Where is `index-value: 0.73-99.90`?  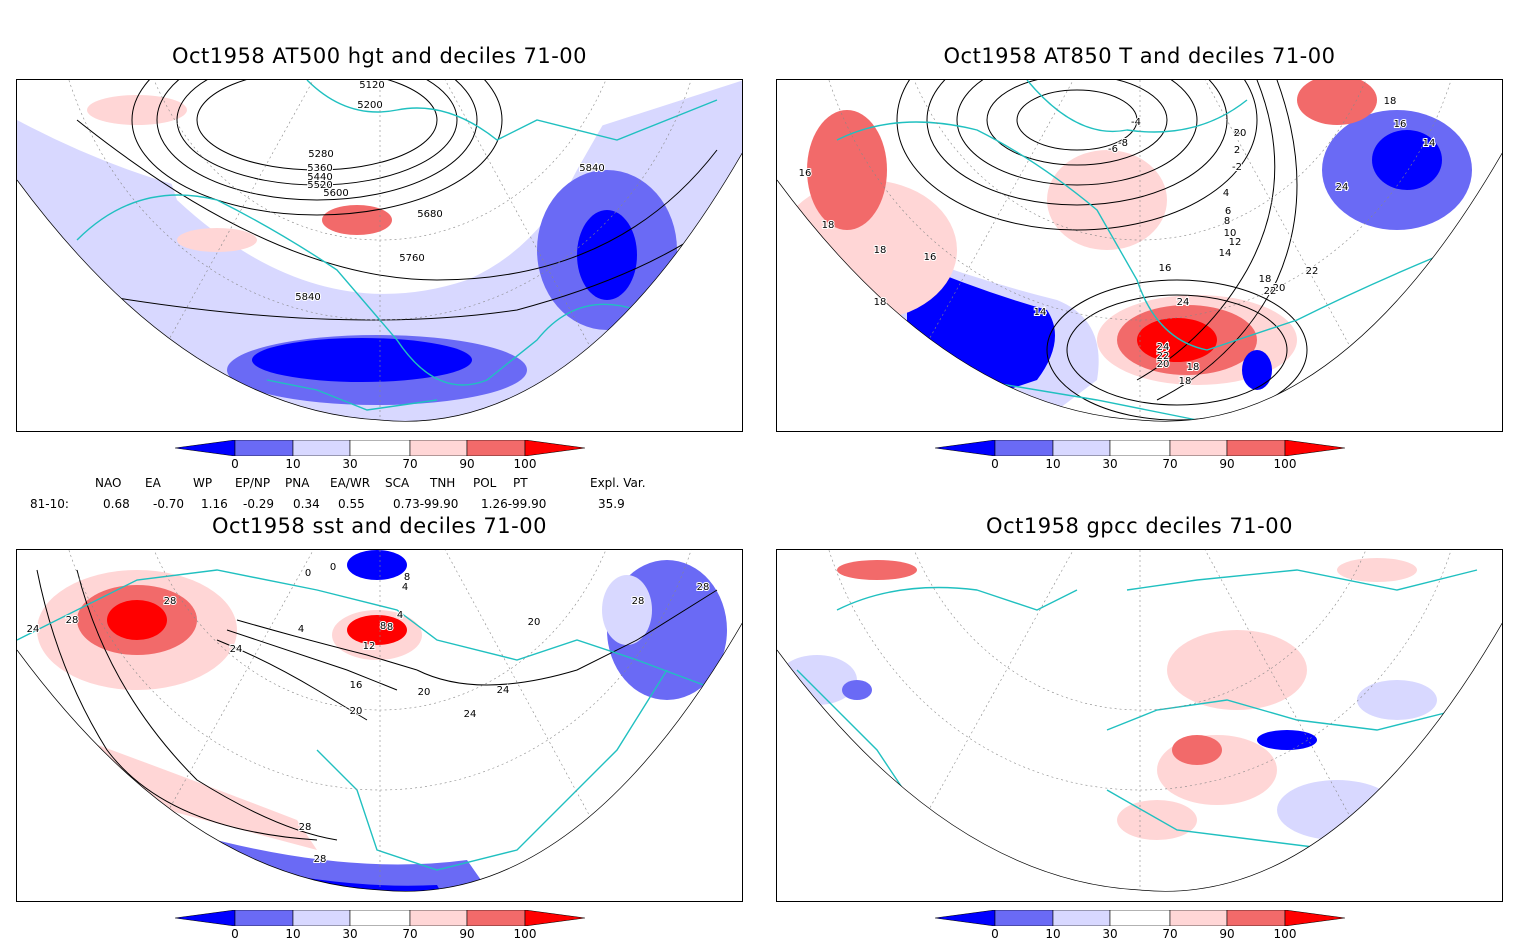 index-value: 0.73-99.90 is located at coordinates (426, 504).